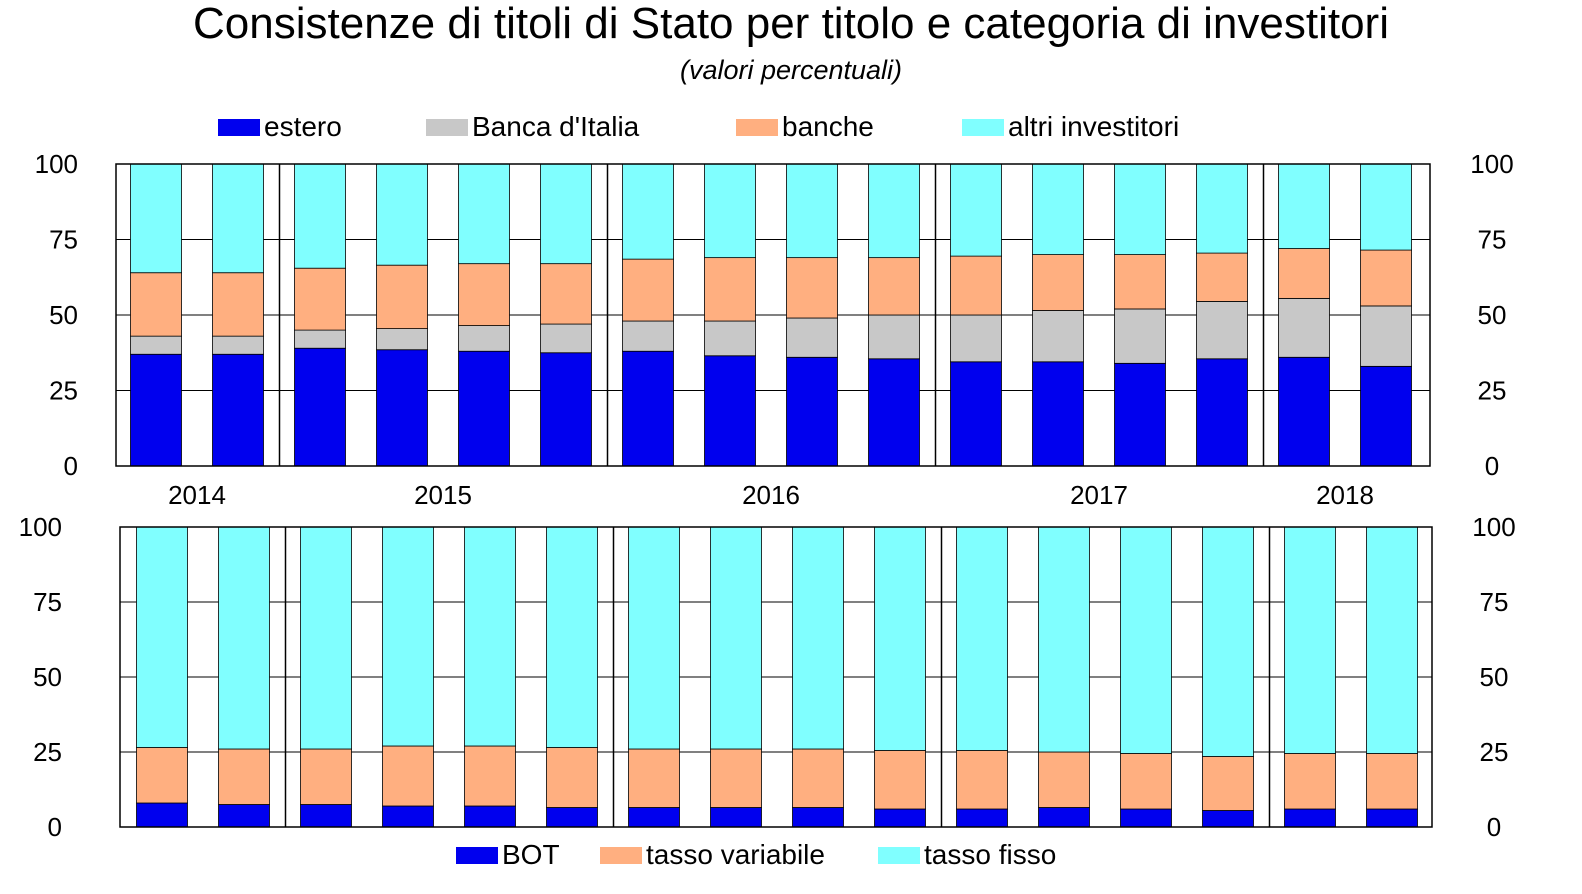 This screenshot has width=1582, height=894. I want to click on y-tick-right-2-75: 75, so click(1494, 602).